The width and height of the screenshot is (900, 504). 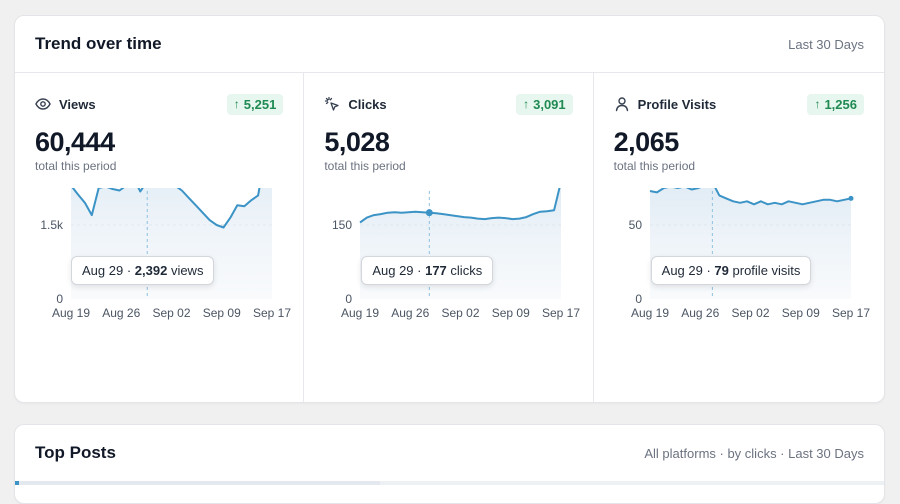 I want to click on y-tick-label: 1.5k, so click(x=52, y=225).